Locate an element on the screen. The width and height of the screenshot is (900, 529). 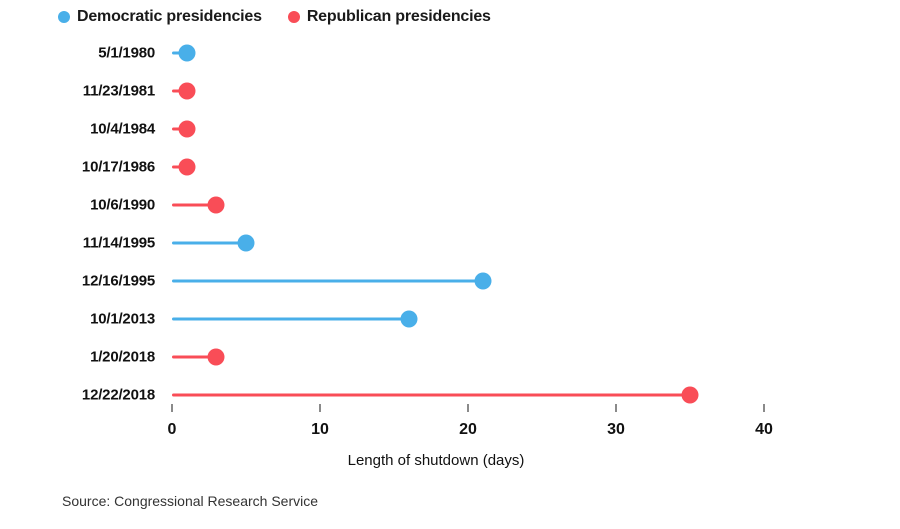
legend-republican-label: Republican presidencies is located at coordinates (398, 16).